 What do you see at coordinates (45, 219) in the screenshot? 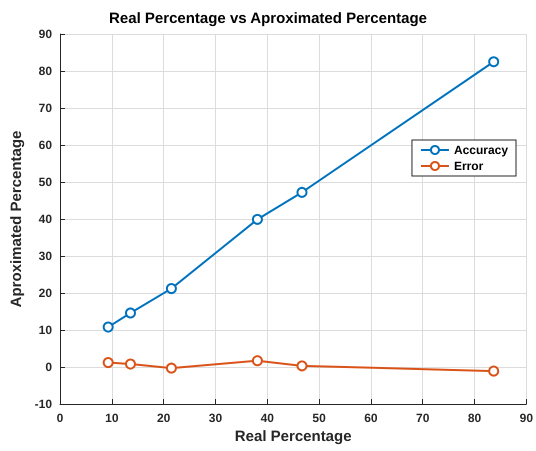
I see `y-tick-label: 40` at bounding box center [45, 219].